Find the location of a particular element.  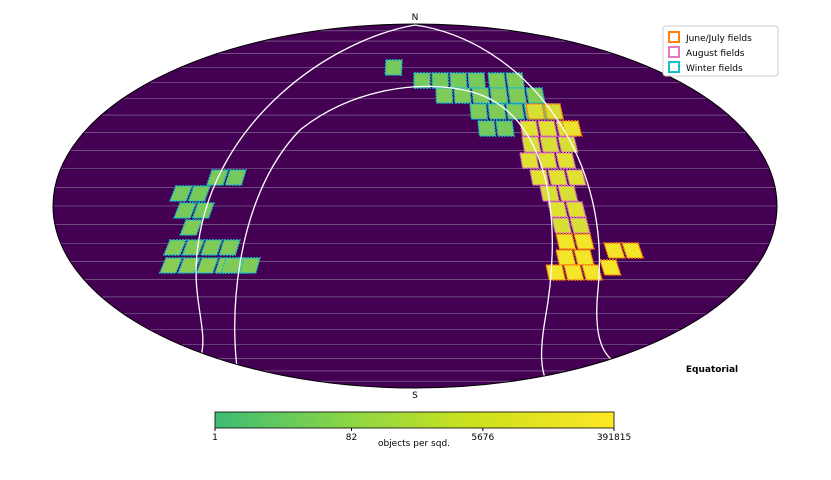

north-label: N is located at coordinates (415, 18).